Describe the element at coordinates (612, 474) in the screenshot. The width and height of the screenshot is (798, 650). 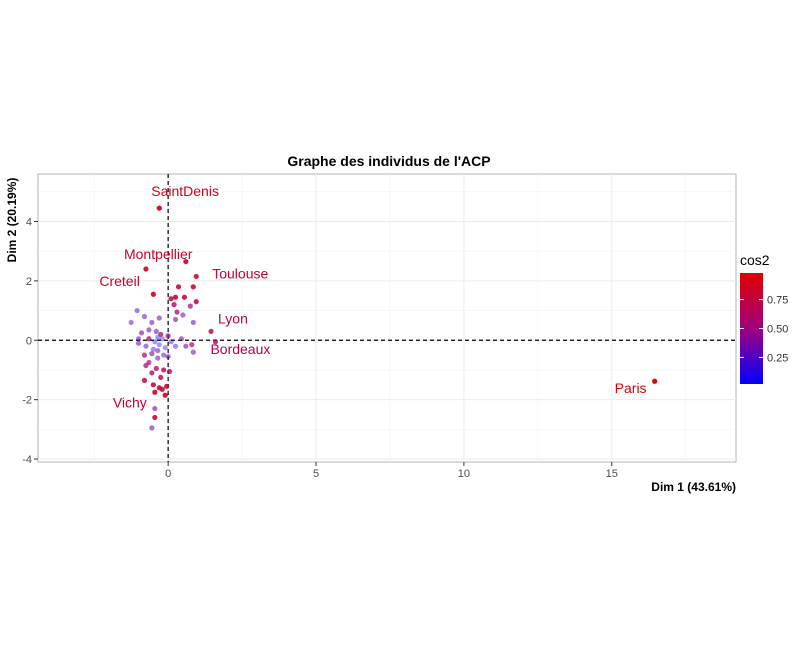
I see `x-tick-label: 15` at that location.